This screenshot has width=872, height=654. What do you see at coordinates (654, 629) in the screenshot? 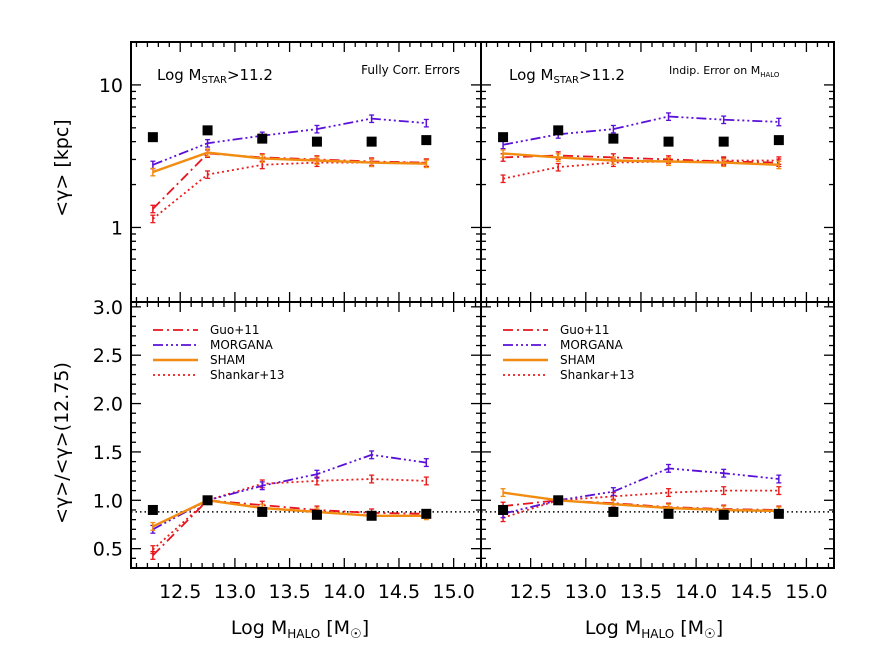
I see `xlabel-right: Log MHALO [M☉]` at bounding box center [654, 629].